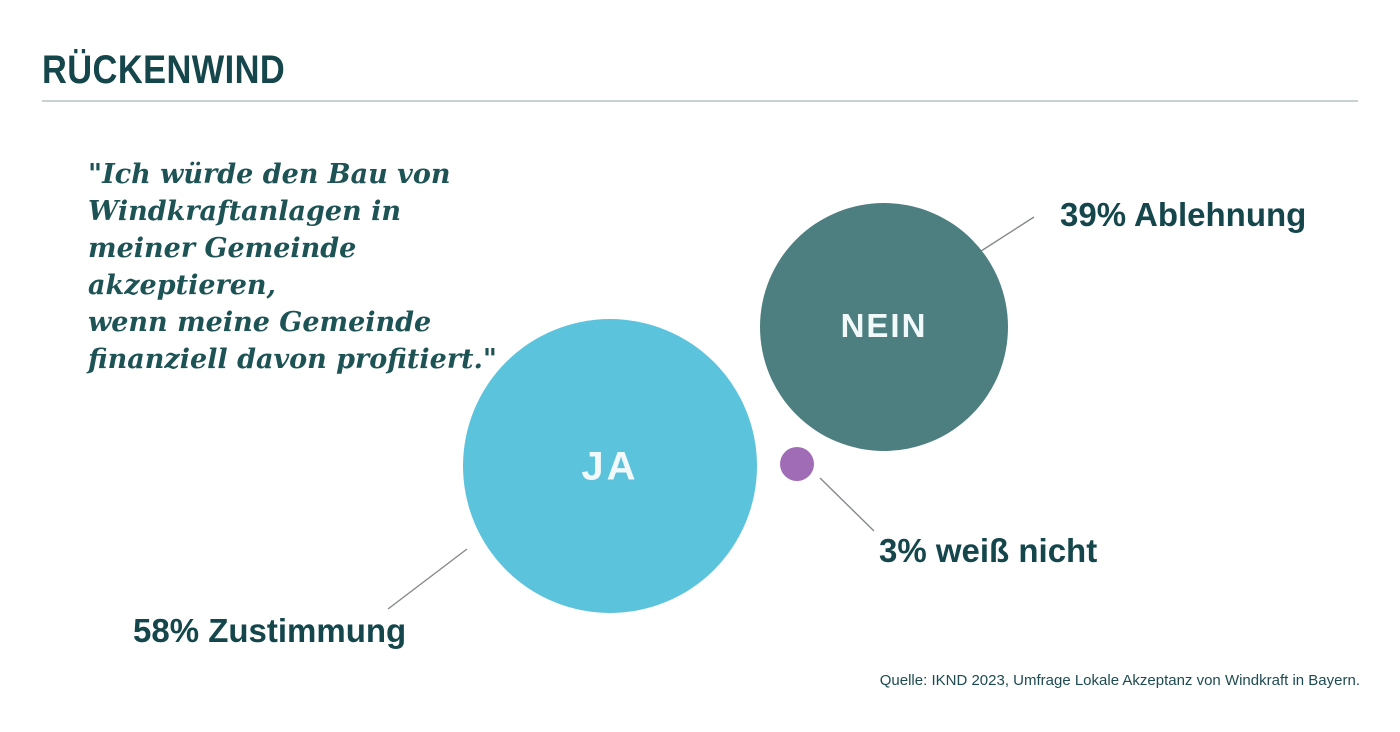 The width and height of the screenshot is (1400, 732). What do you see at coordinates (1006, 235) in the screenshot?
I see `leader-line-ablehnung` at bounding box center [1006, 235].